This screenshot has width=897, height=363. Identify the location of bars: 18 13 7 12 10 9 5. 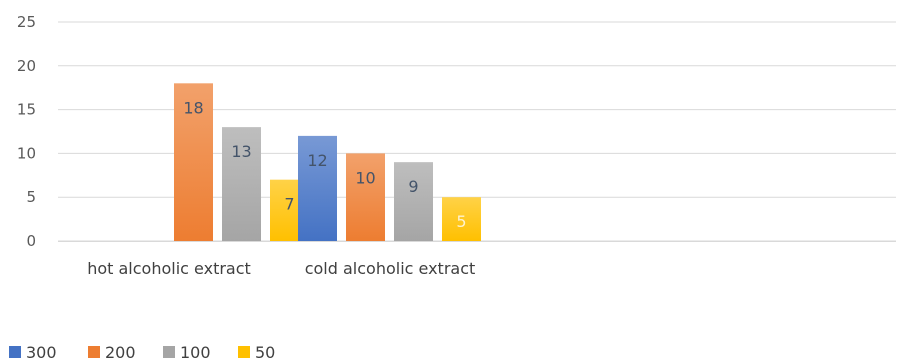
(327, 162).